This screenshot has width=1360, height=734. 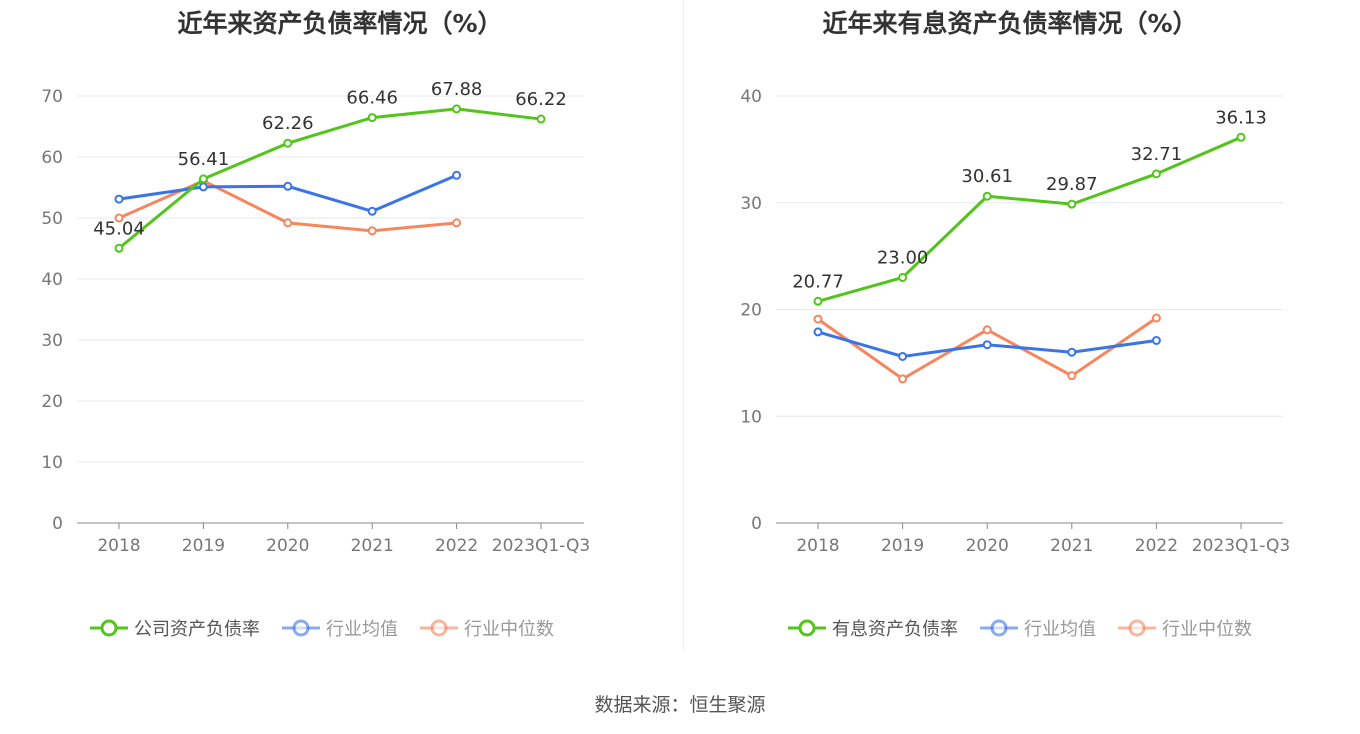 What do you see at coordinates (372, 98) in the screenshot?
I see `data-label: 66.46` at bounding box center [372, 98].